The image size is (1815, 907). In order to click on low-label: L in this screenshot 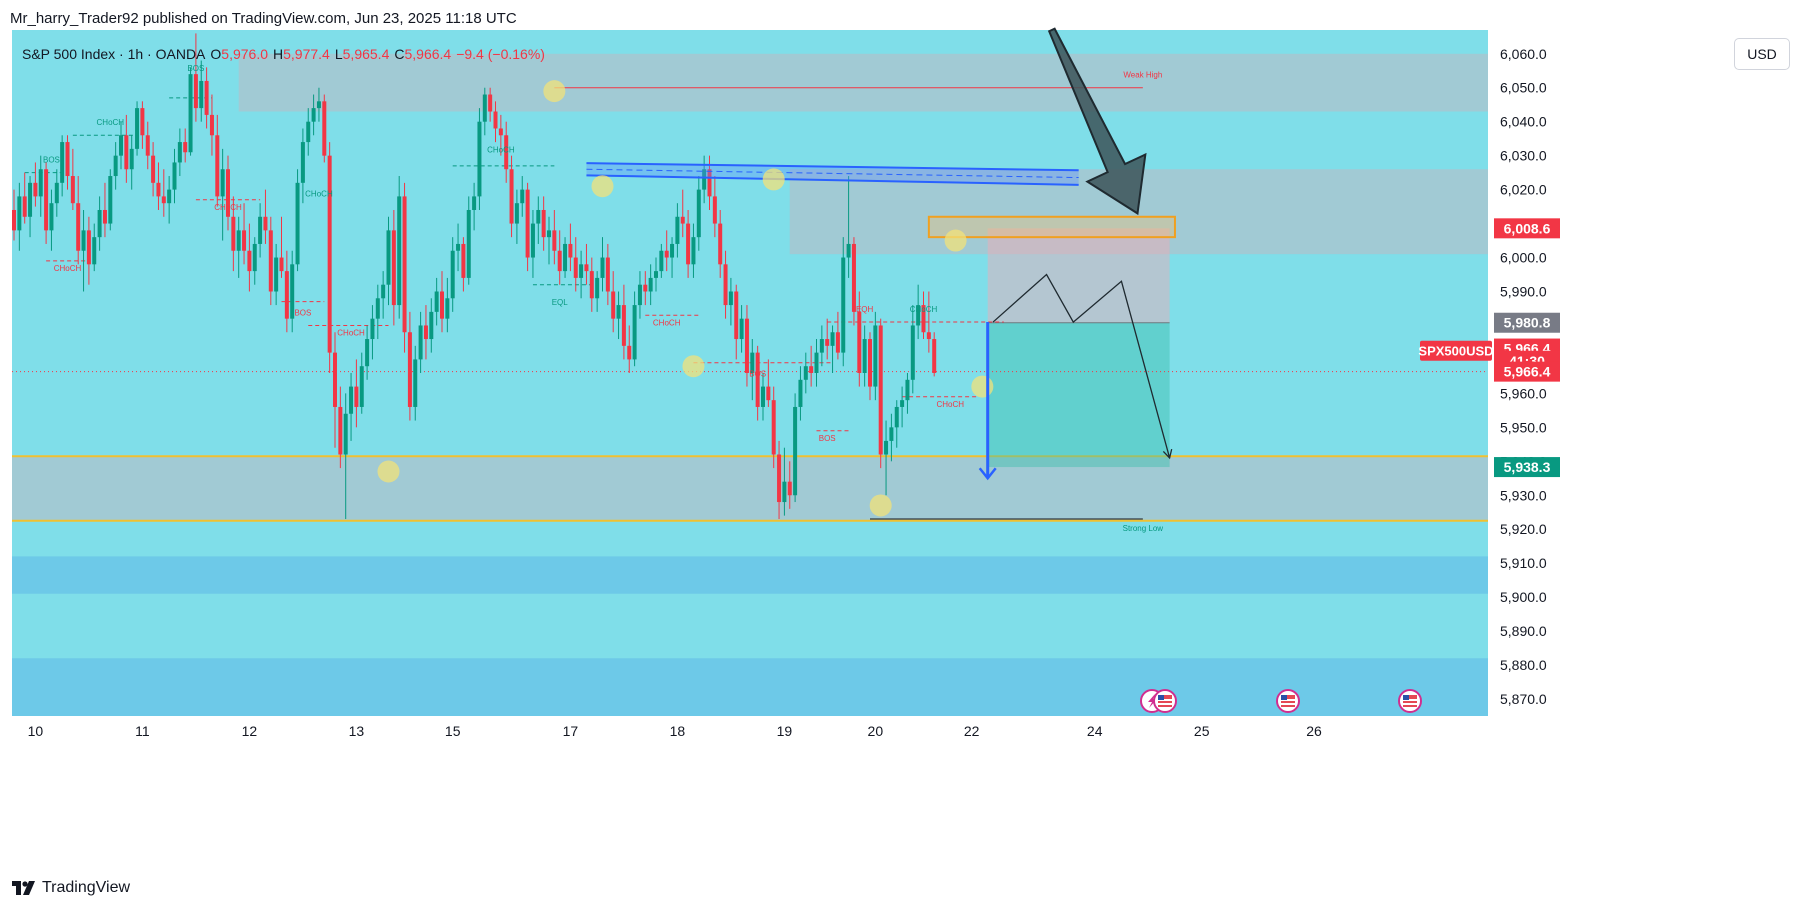, I will do `click(338, 54)`.